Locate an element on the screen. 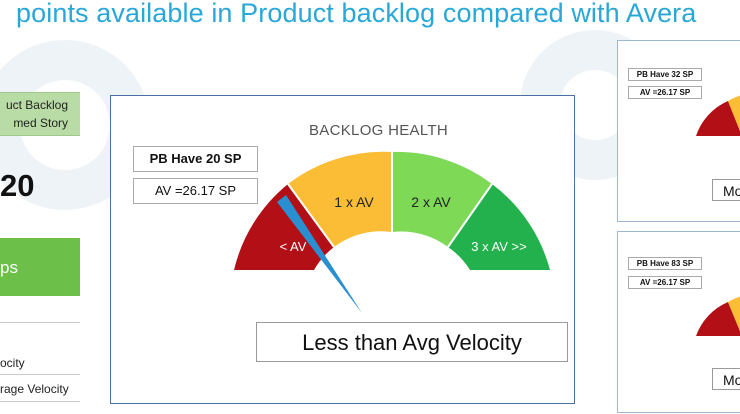  left-header-line2: med Story is located at coordinates (40, 123).